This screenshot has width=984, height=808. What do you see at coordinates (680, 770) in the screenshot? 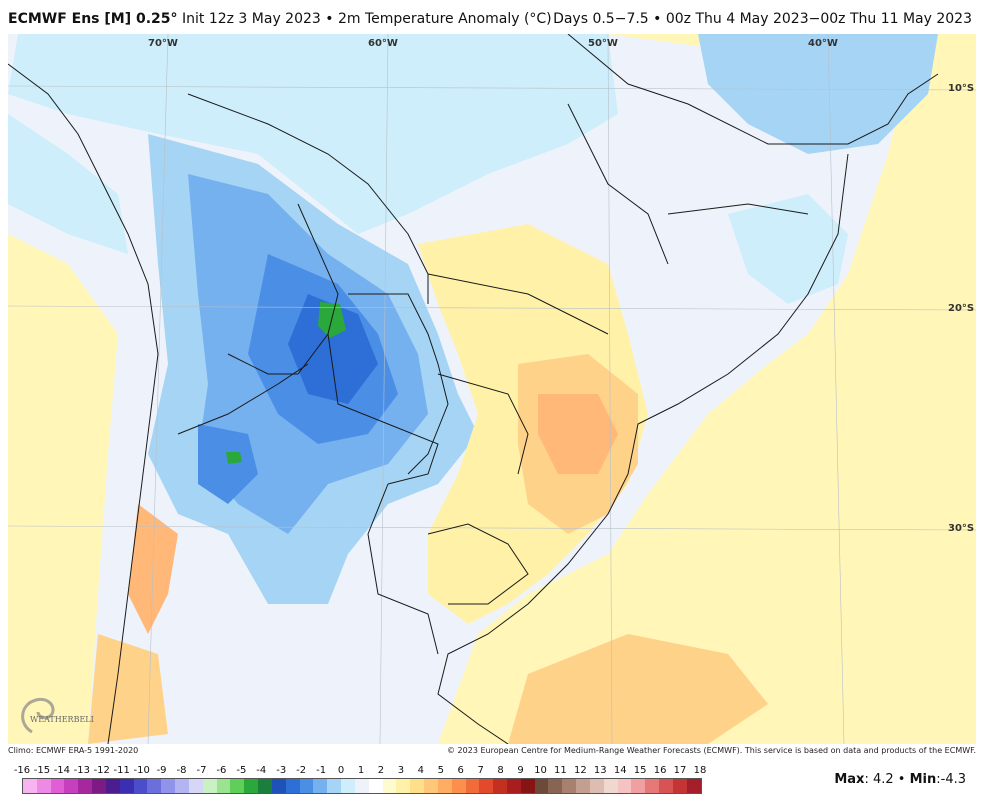
I see `colorbar-tick-label: 17` at bounding box center [680, 770].